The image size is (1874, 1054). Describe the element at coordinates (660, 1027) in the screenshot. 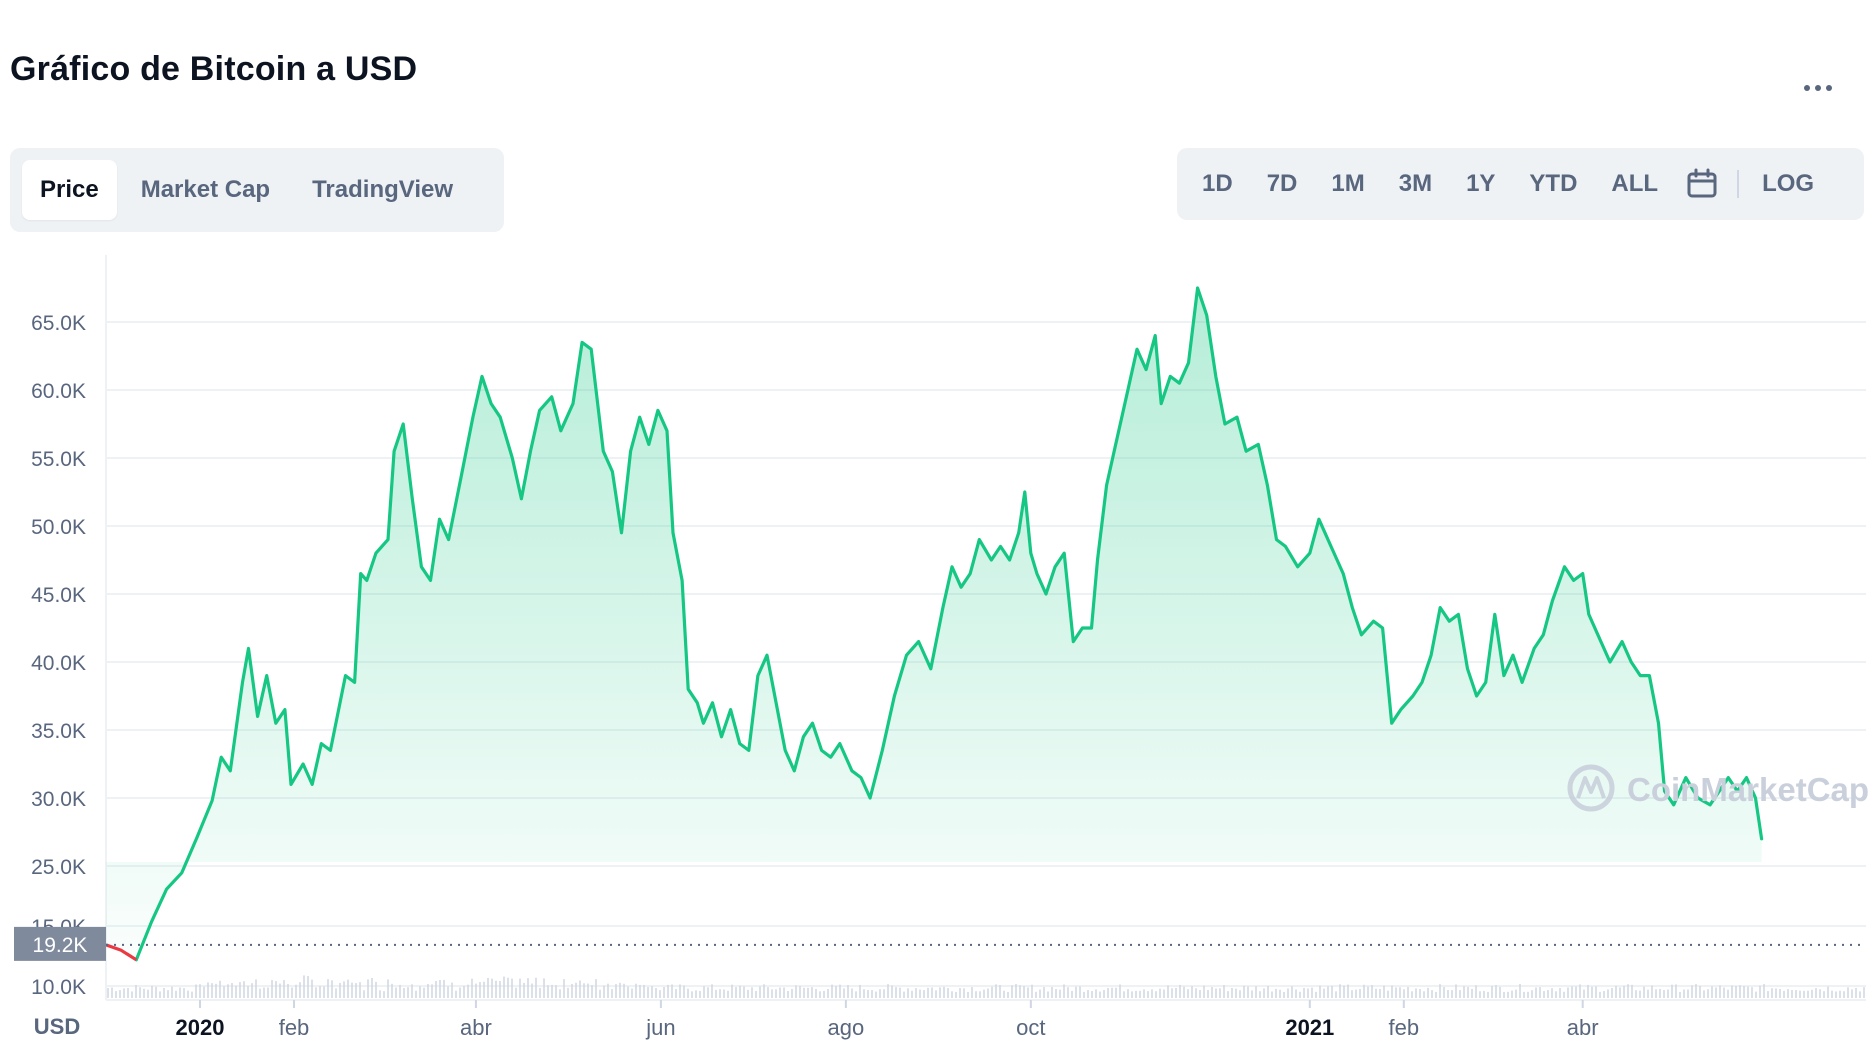

I see `x-tick-label: jun` at that location.